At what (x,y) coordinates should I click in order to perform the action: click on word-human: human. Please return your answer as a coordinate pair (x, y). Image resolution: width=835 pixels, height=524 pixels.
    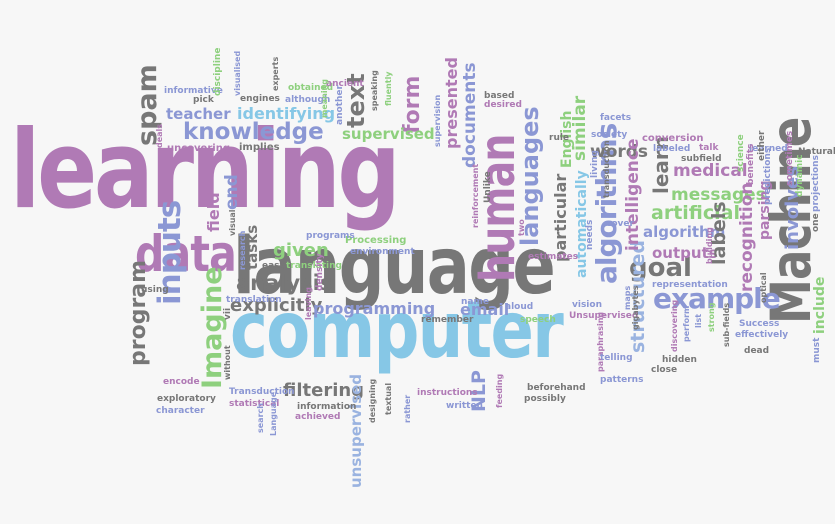
    Looking at the image, I should click on (498, 208).